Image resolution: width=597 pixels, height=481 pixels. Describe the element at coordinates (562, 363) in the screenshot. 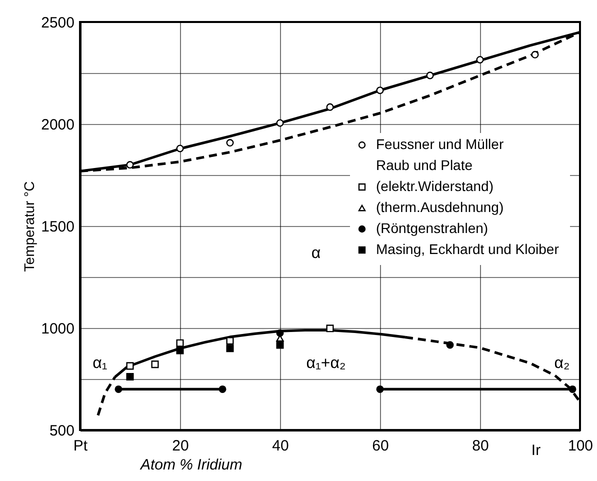

I see `annotation: α₂` at that location.